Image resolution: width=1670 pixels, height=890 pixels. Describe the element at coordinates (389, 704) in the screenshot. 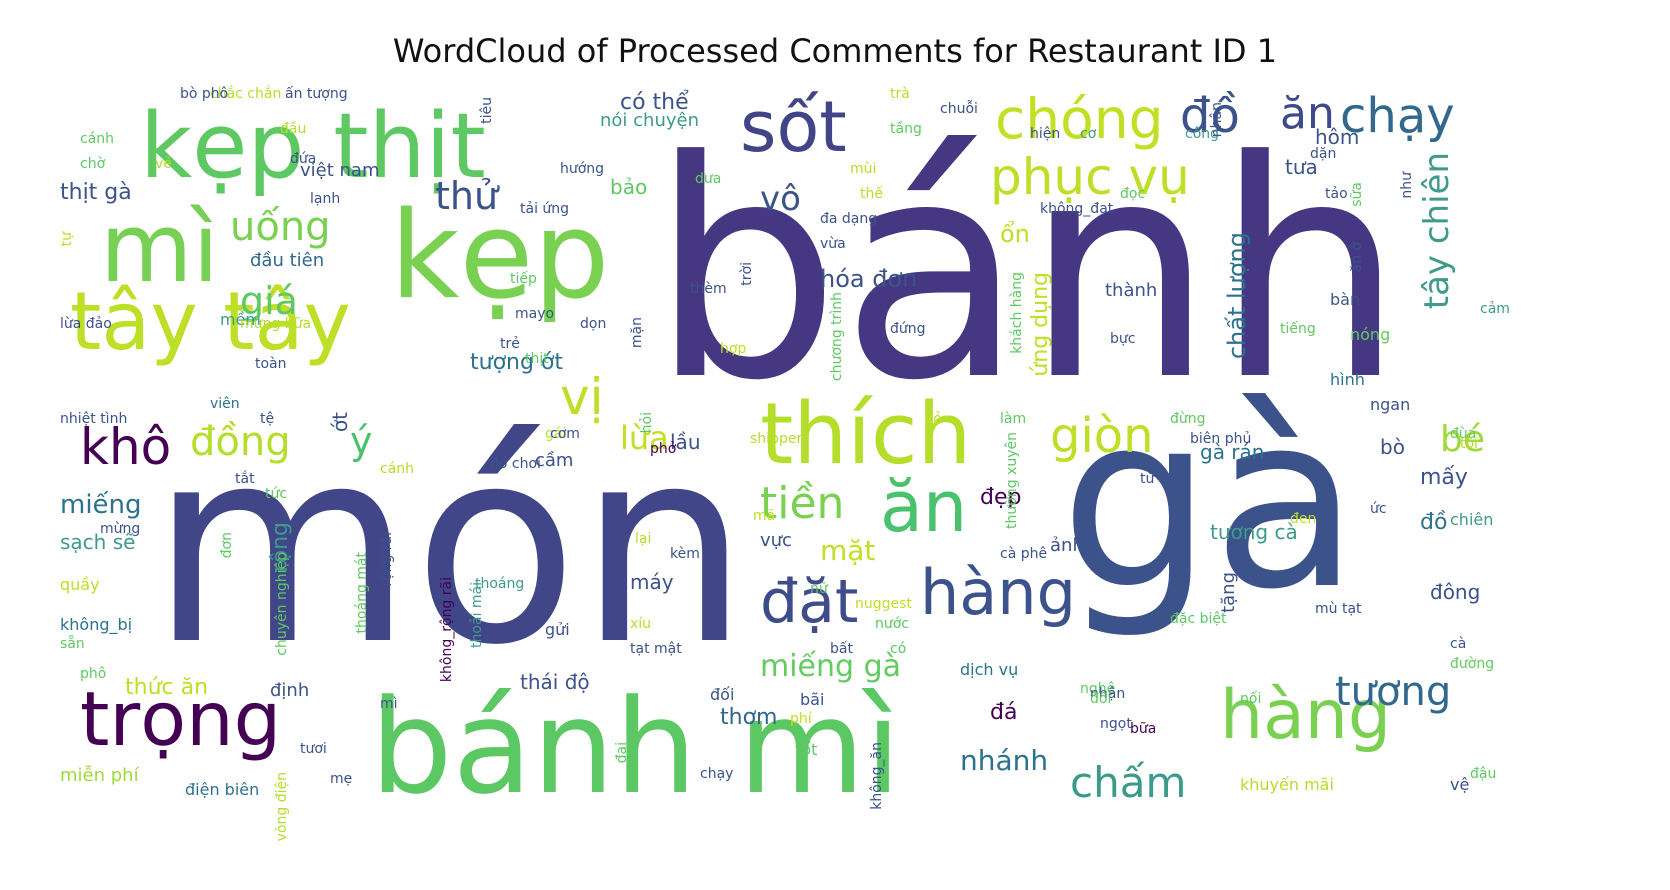

I see `word-182: mì` at that location.